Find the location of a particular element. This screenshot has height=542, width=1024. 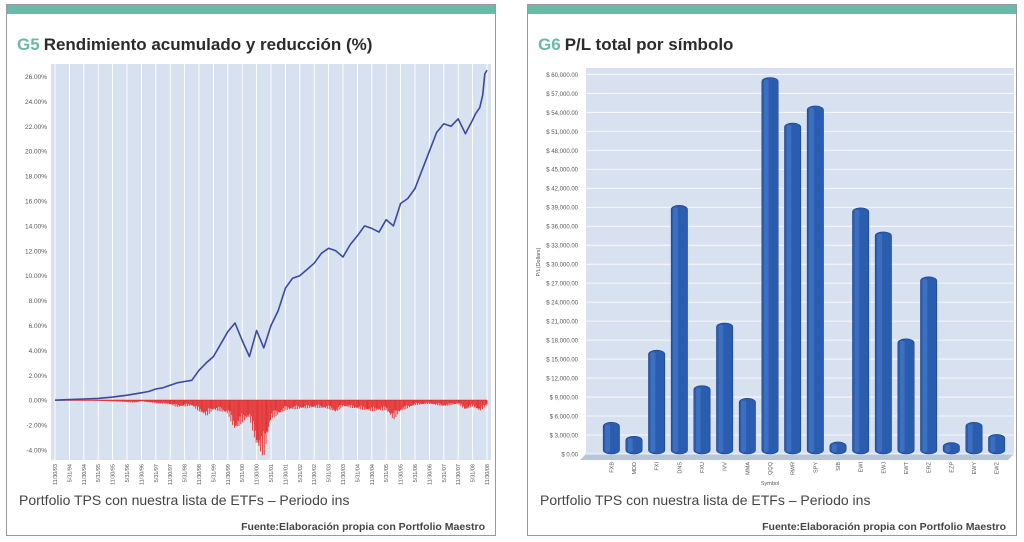

x-tick-label: EWT is located at coordinates (907, 467).